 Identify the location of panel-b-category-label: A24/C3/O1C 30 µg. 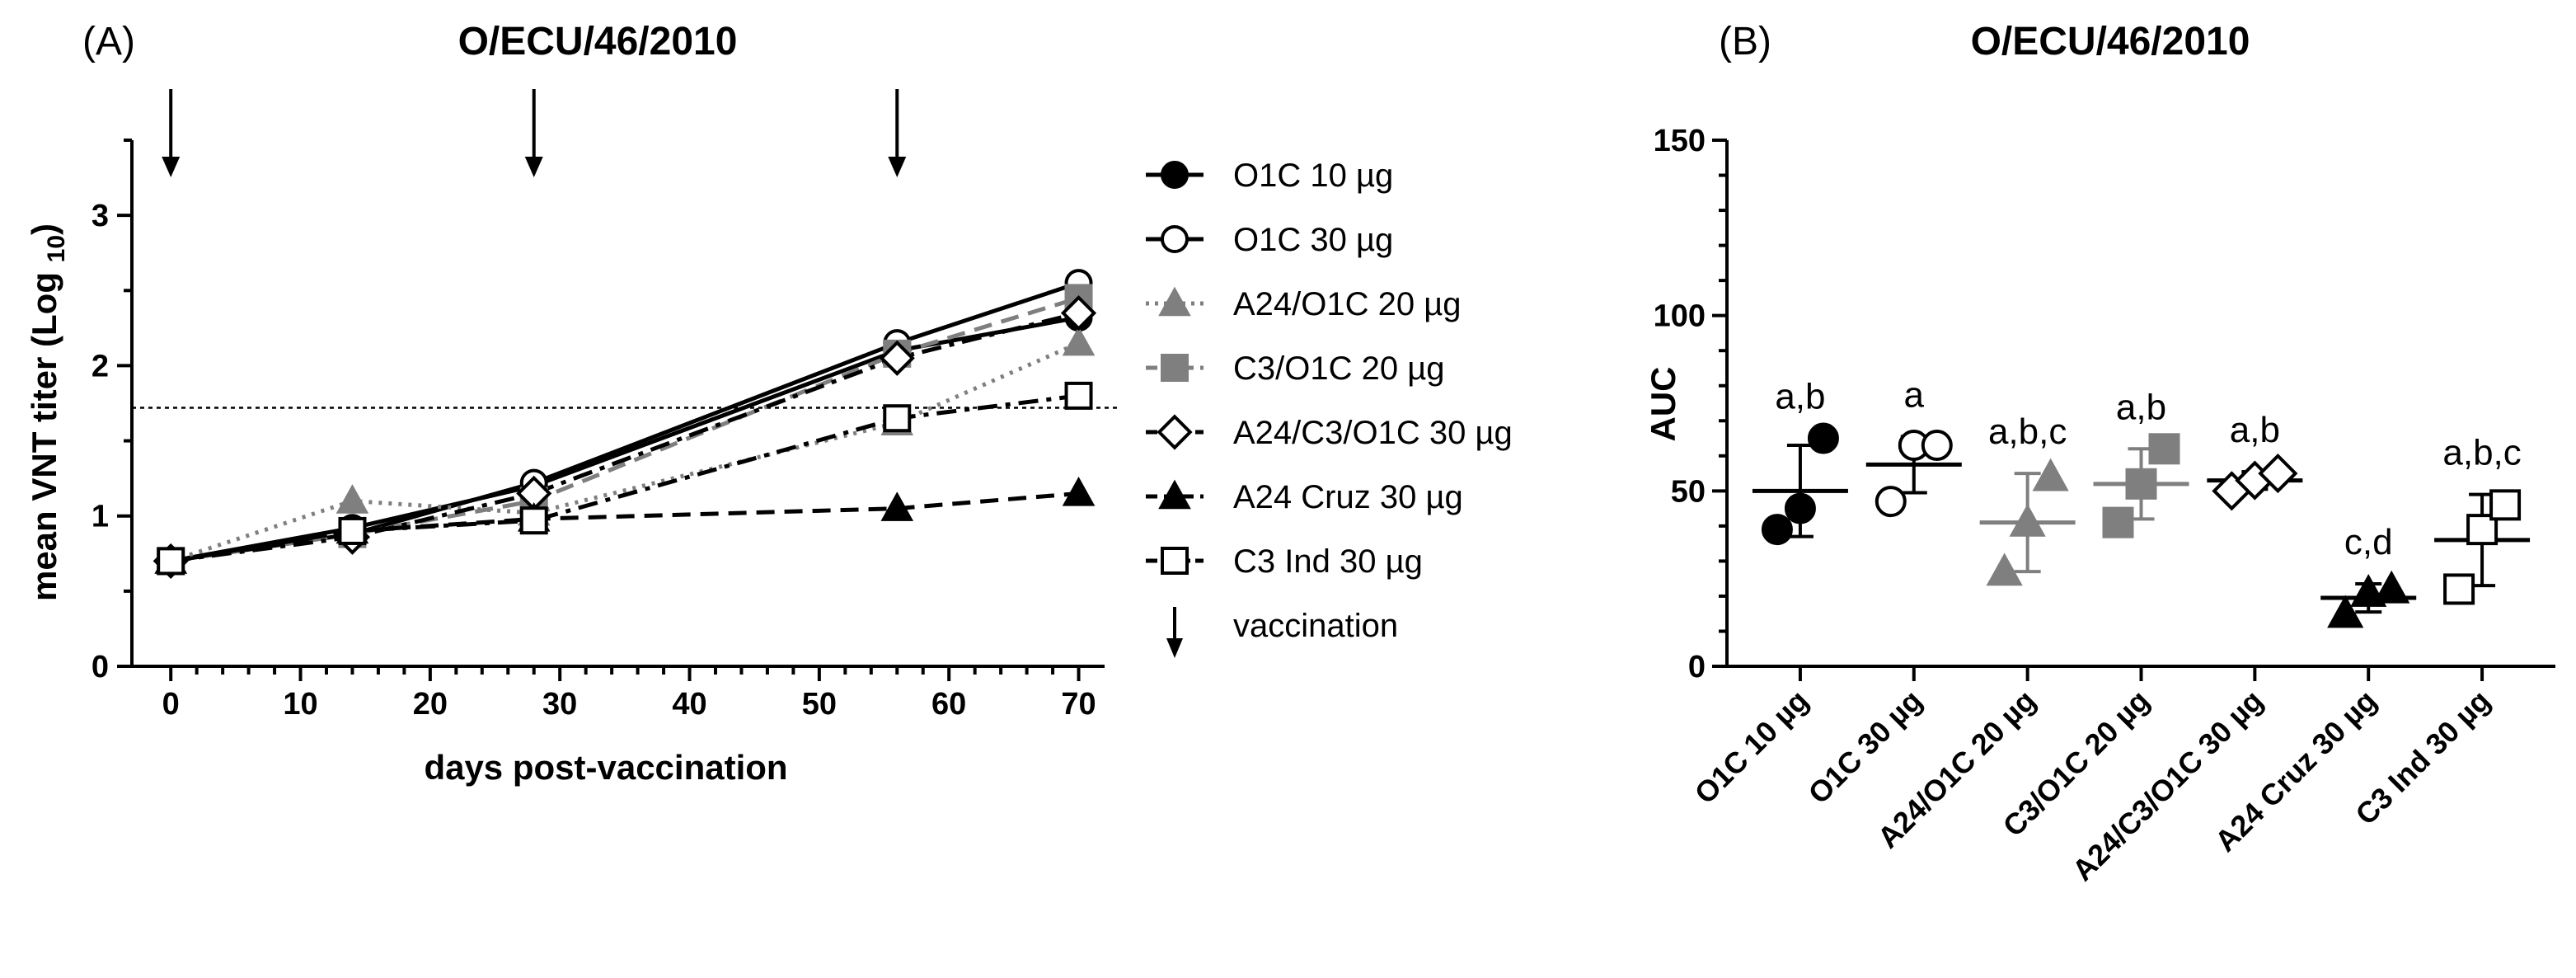
(2168, 785).